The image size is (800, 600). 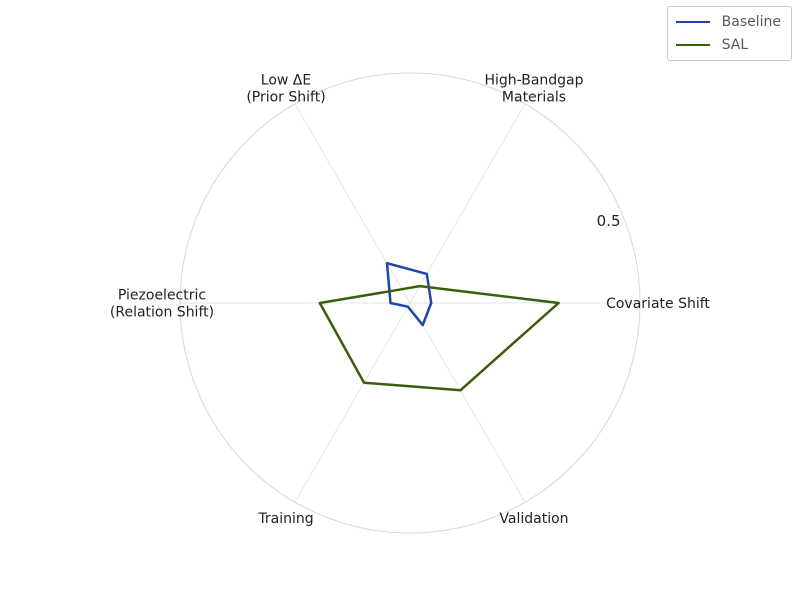 What do you see at coordinates (533, 89) in the screenshot?
I see `axis-label-high-bandgap: High-Bandgap Materials` at bounding box center [533, 89].